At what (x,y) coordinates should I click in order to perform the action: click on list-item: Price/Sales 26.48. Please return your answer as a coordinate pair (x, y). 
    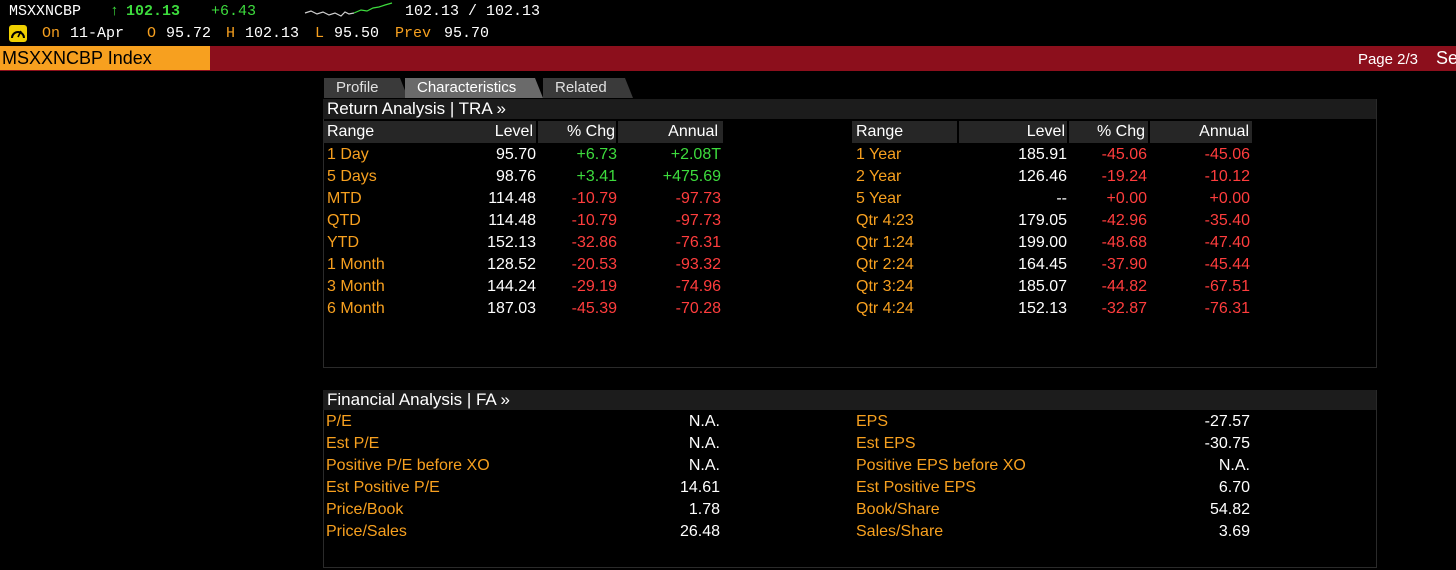
    Looking at the image, I should click on (523, 532).